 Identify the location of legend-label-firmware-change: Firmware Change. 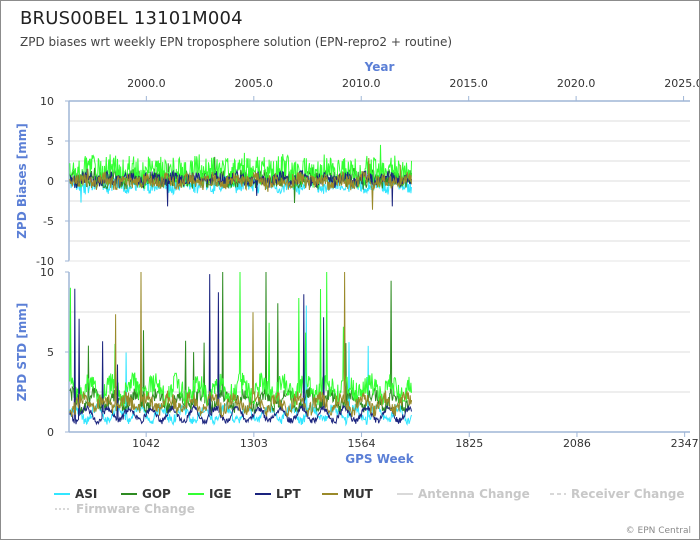
(135, 509).